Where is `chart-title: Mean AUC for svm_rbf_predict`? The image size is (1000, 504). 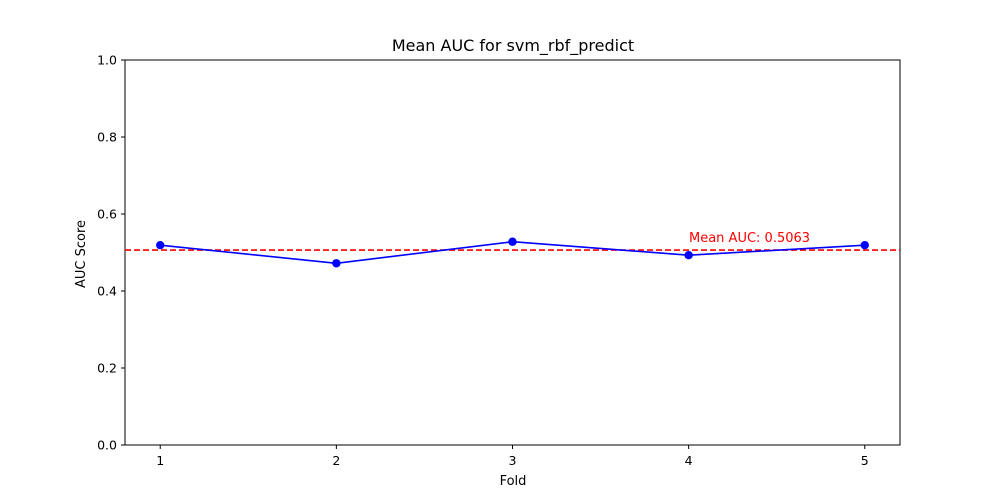 chart-title: Mean AUC for svm_rbf_predict is located at coordinates (513, 46).